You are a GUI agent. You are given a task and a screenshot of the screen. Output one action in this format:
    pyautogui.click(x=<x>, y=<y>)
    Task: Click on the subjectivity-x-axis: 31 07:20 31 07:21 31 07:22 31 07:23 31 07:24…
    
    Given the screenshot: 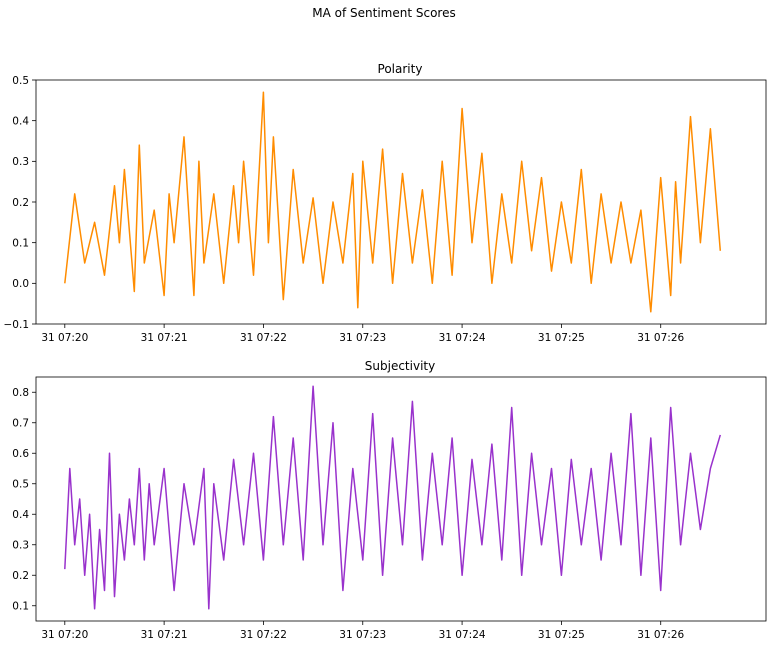 What is the action you would take?
    pyautogui.click(x=363, y=631)
    